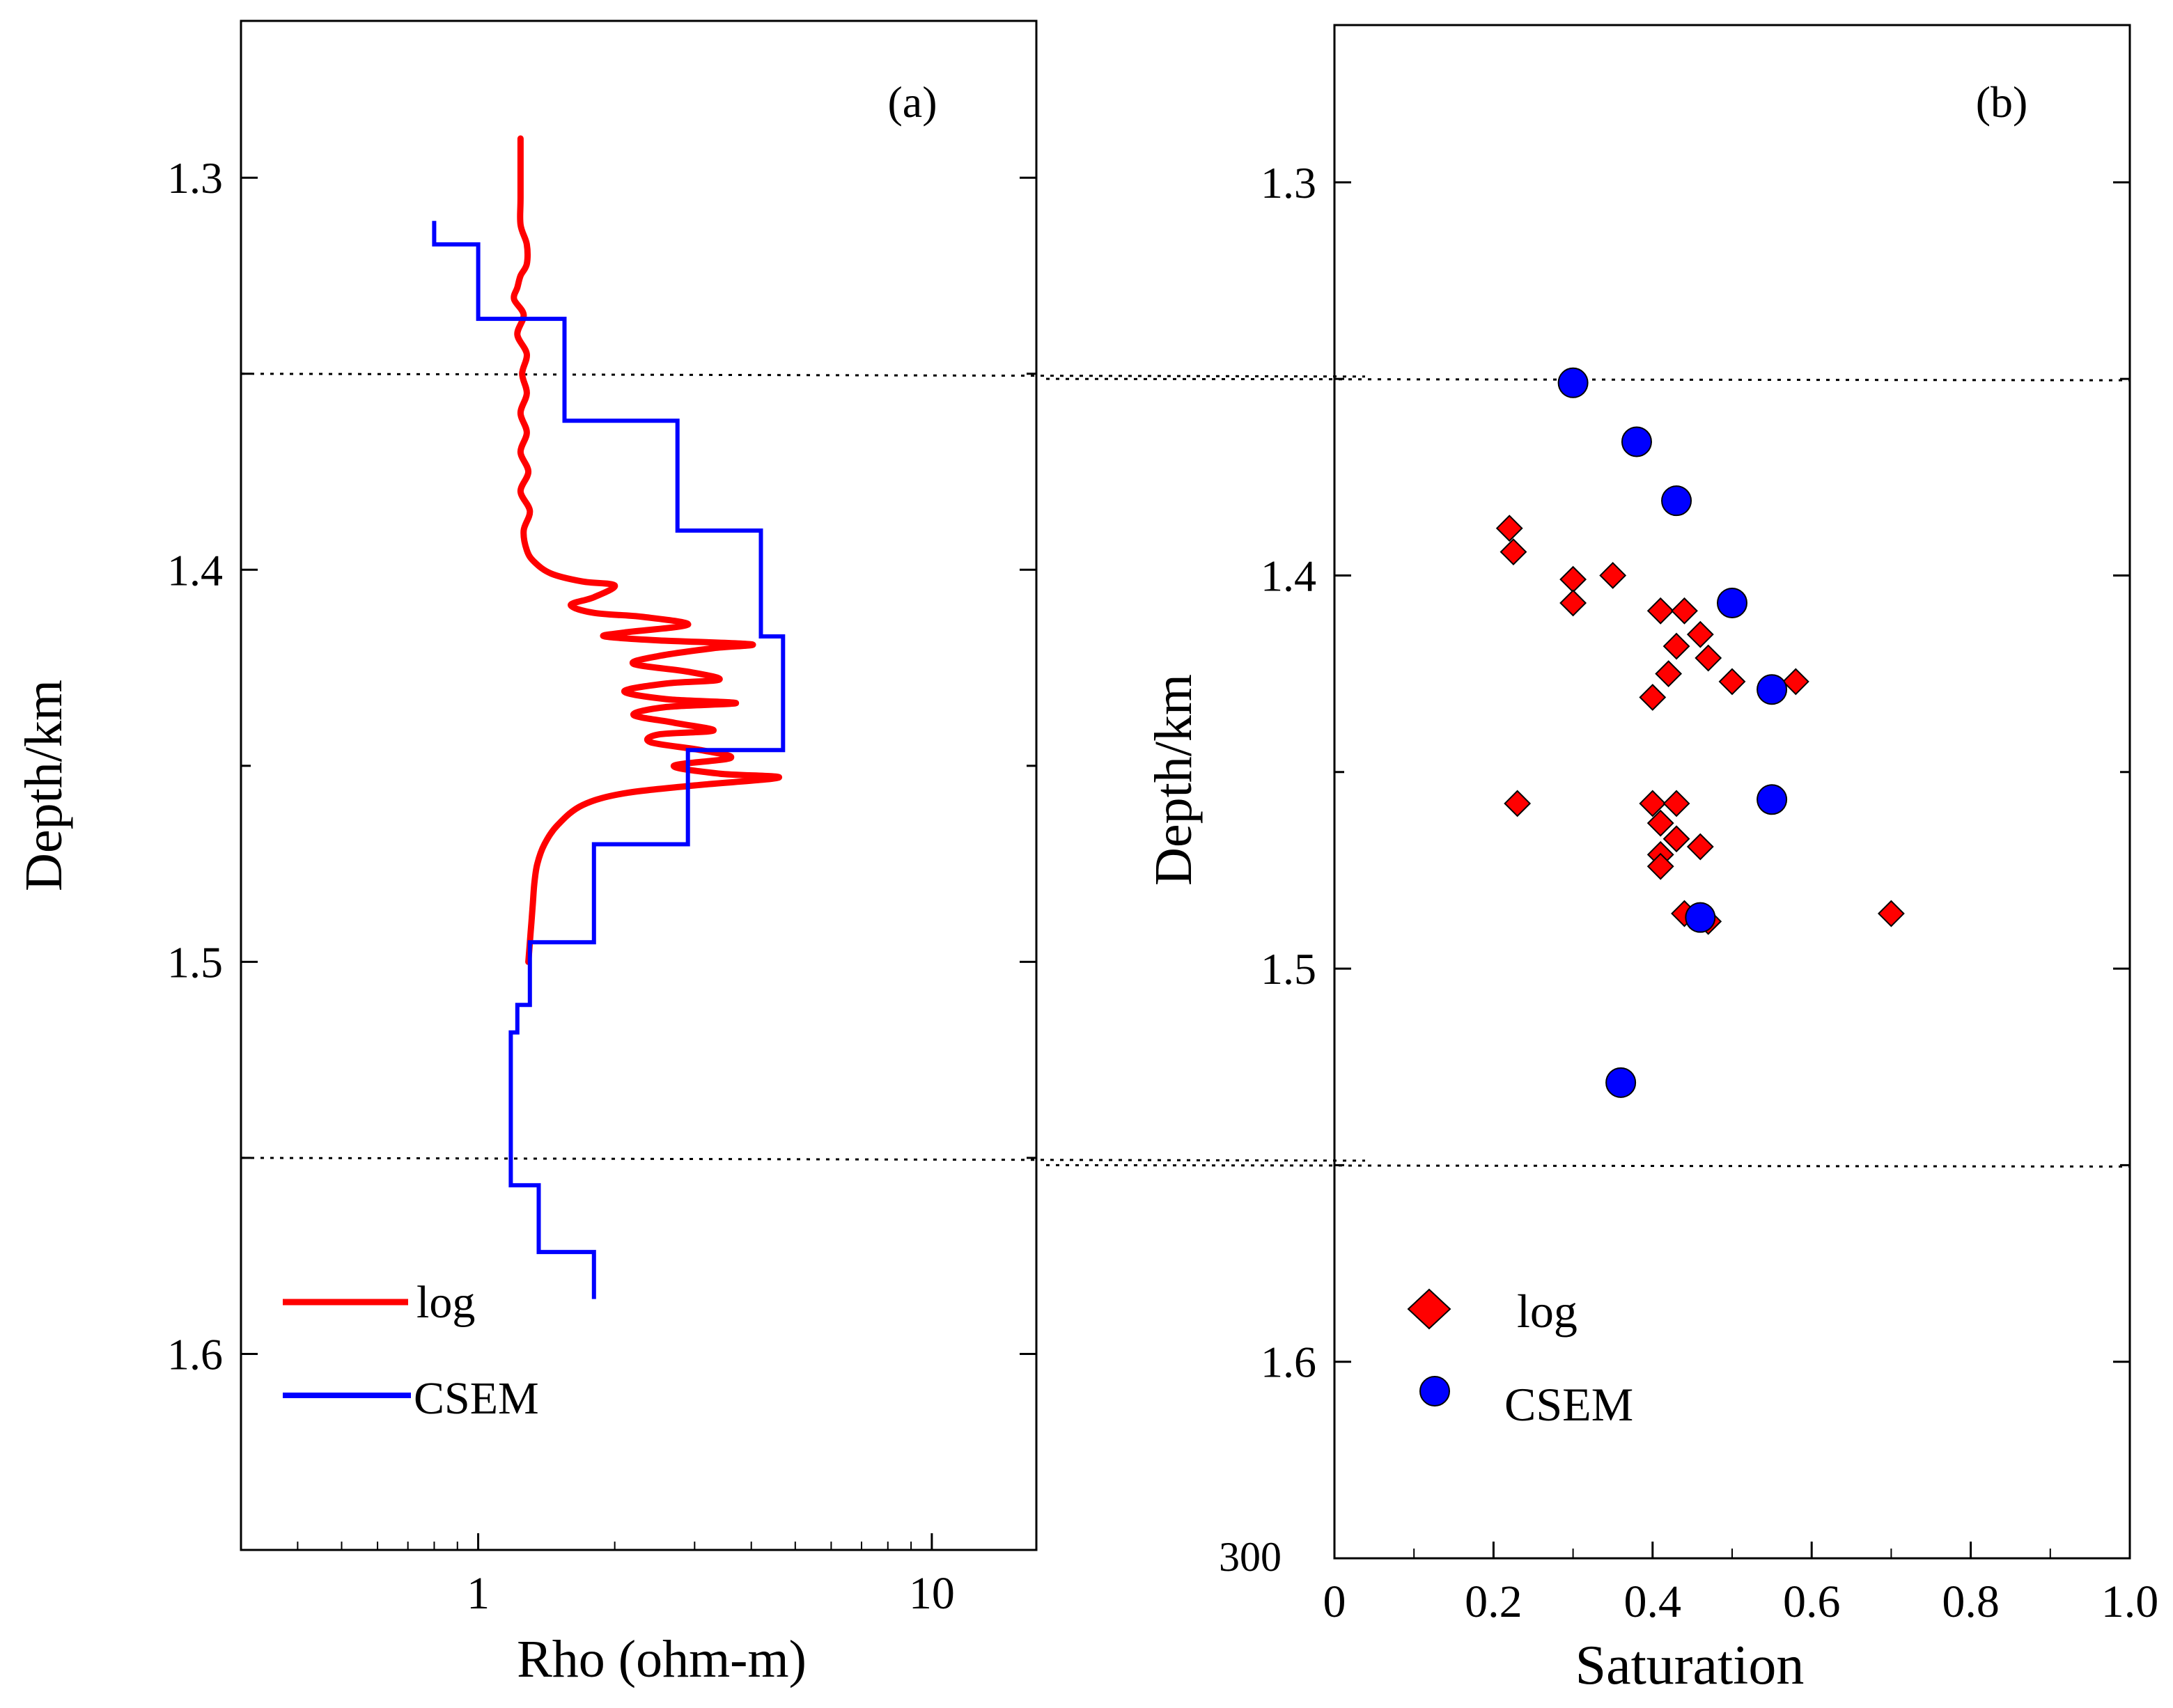 Image resolution: width=2173 pixels, height=1708 pixels. What do you see at coordinates (1494, 1601) in the screenshot?
I see `x-tick-label: 0.2` at bounding box center [1494, 1601].